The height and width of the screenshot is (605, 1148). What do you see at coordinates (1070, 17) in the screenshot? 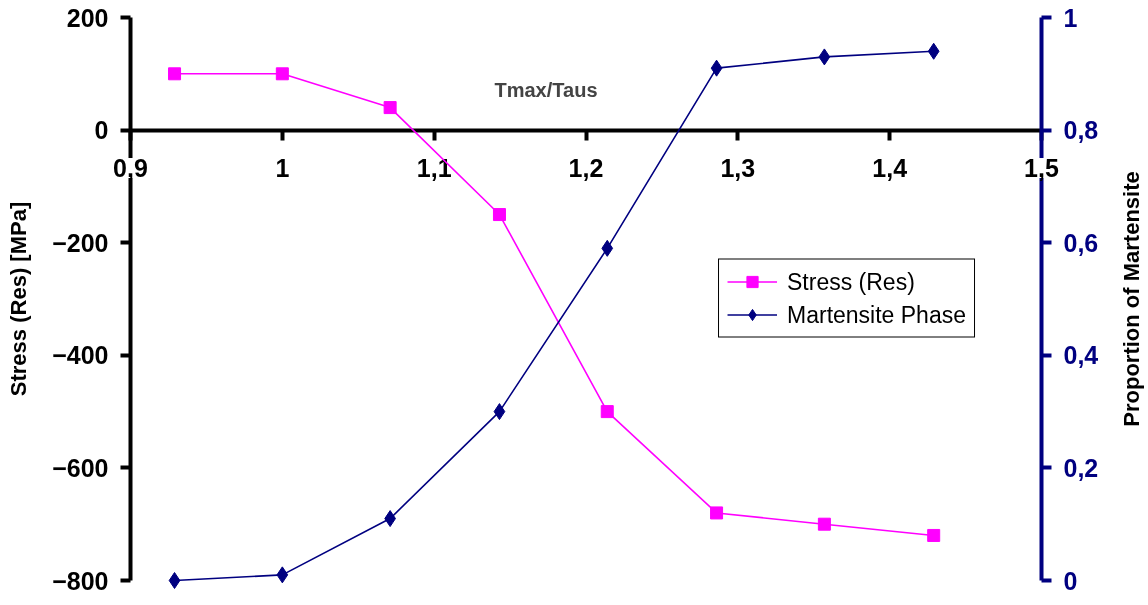
I see `y2-tick-label: 1` at bounding box center [1070, 17].